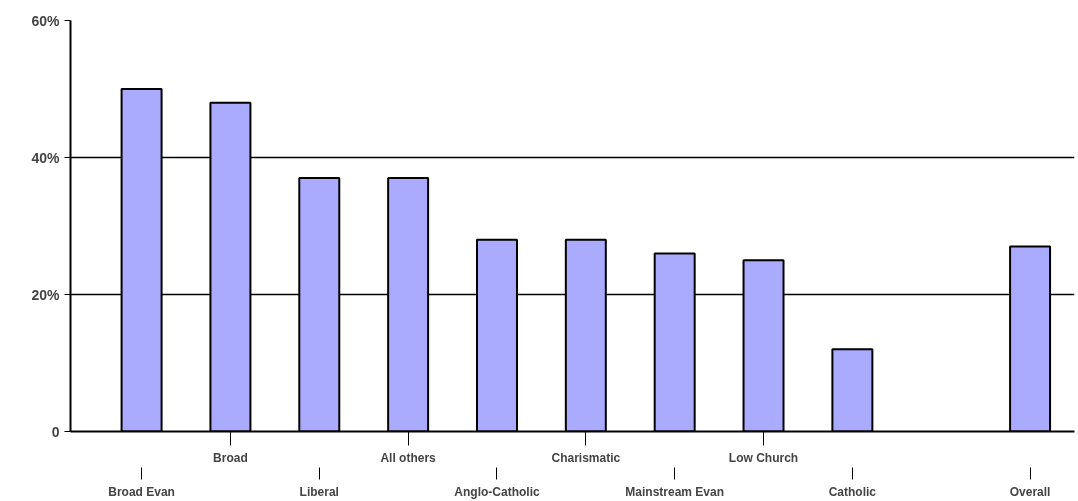 The height and width of the screenshot is (501, 1078). What do you see at coordinates (46, 157) in the screenshot?
I see `y-tick-label: 40%` at bounding box center [46, 157].